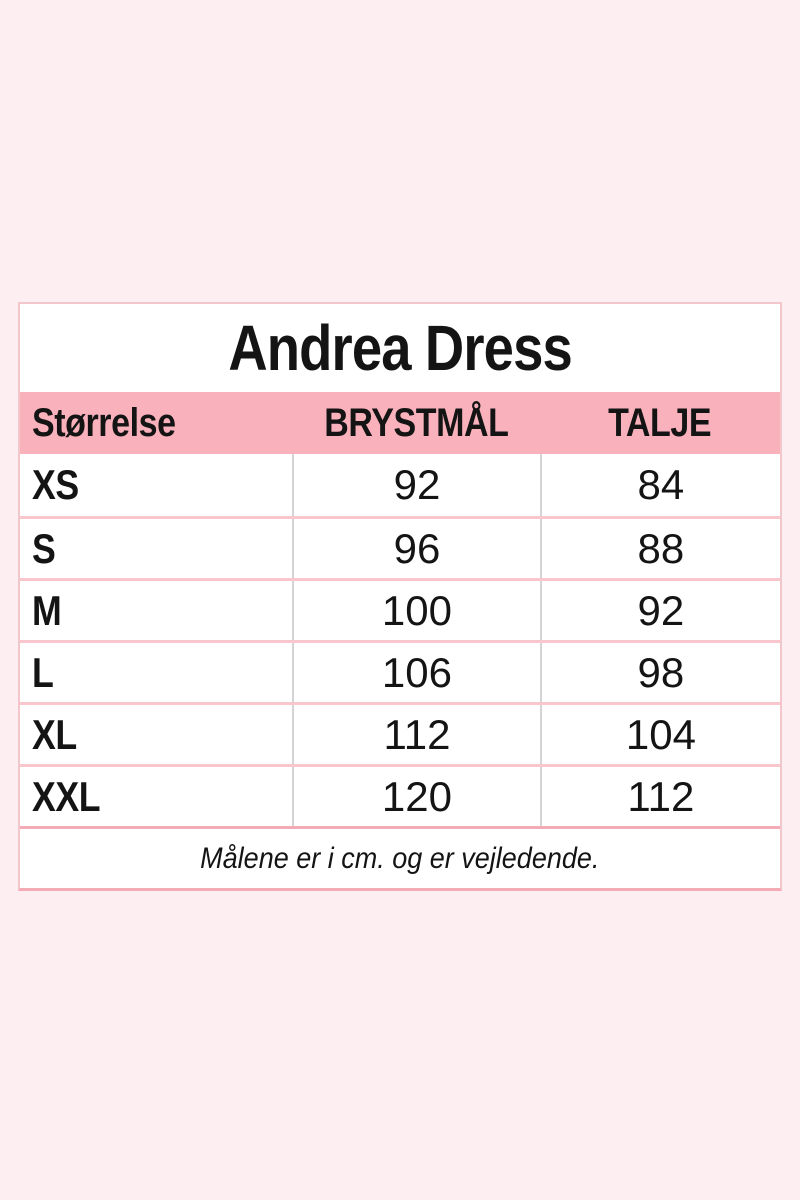 The image size is (800, 1200). Describe the element at coordinates (659, 485) in the screenshot. I see `waist-measurement-cell: 84` at that location.